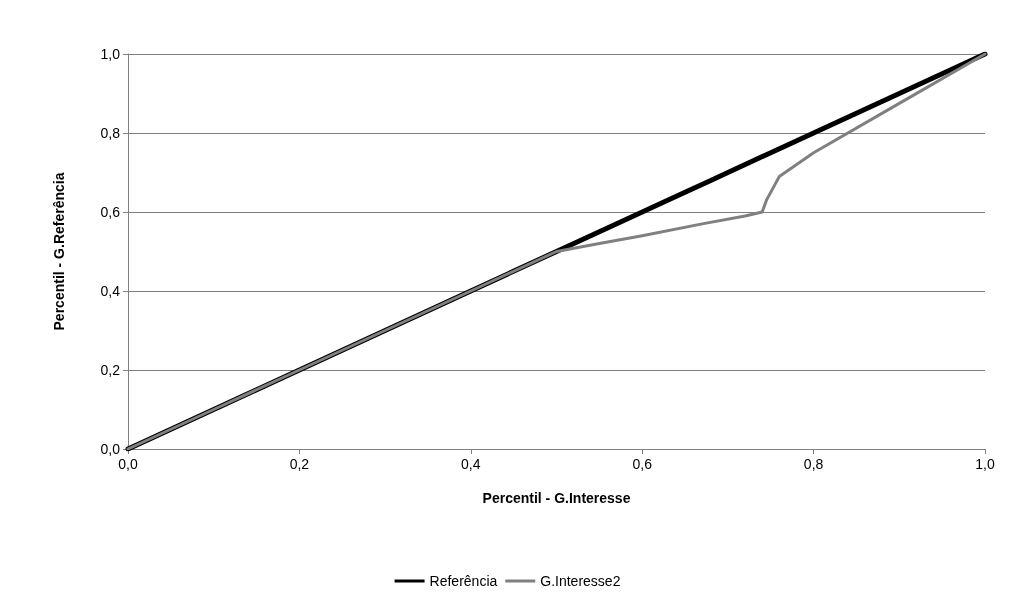 The height and width of the screenshot is (609, 1015). Describe the element at coordinates (463, 581) in the screenshot. I see `legend-label: Referência` at that location.